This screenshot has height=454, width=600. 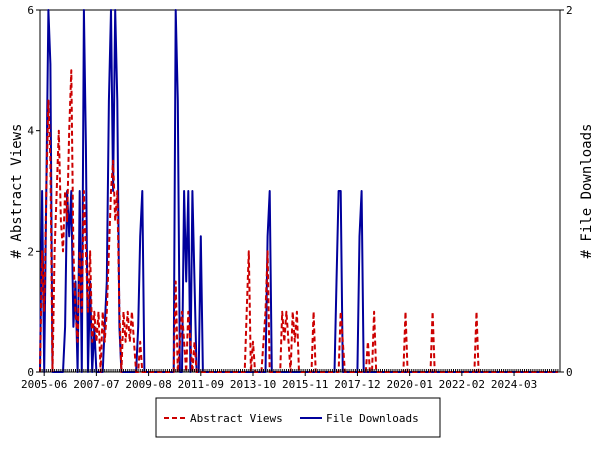 I want to click on legend: Abstract Views File Downloads, so click(x=298, y=417).